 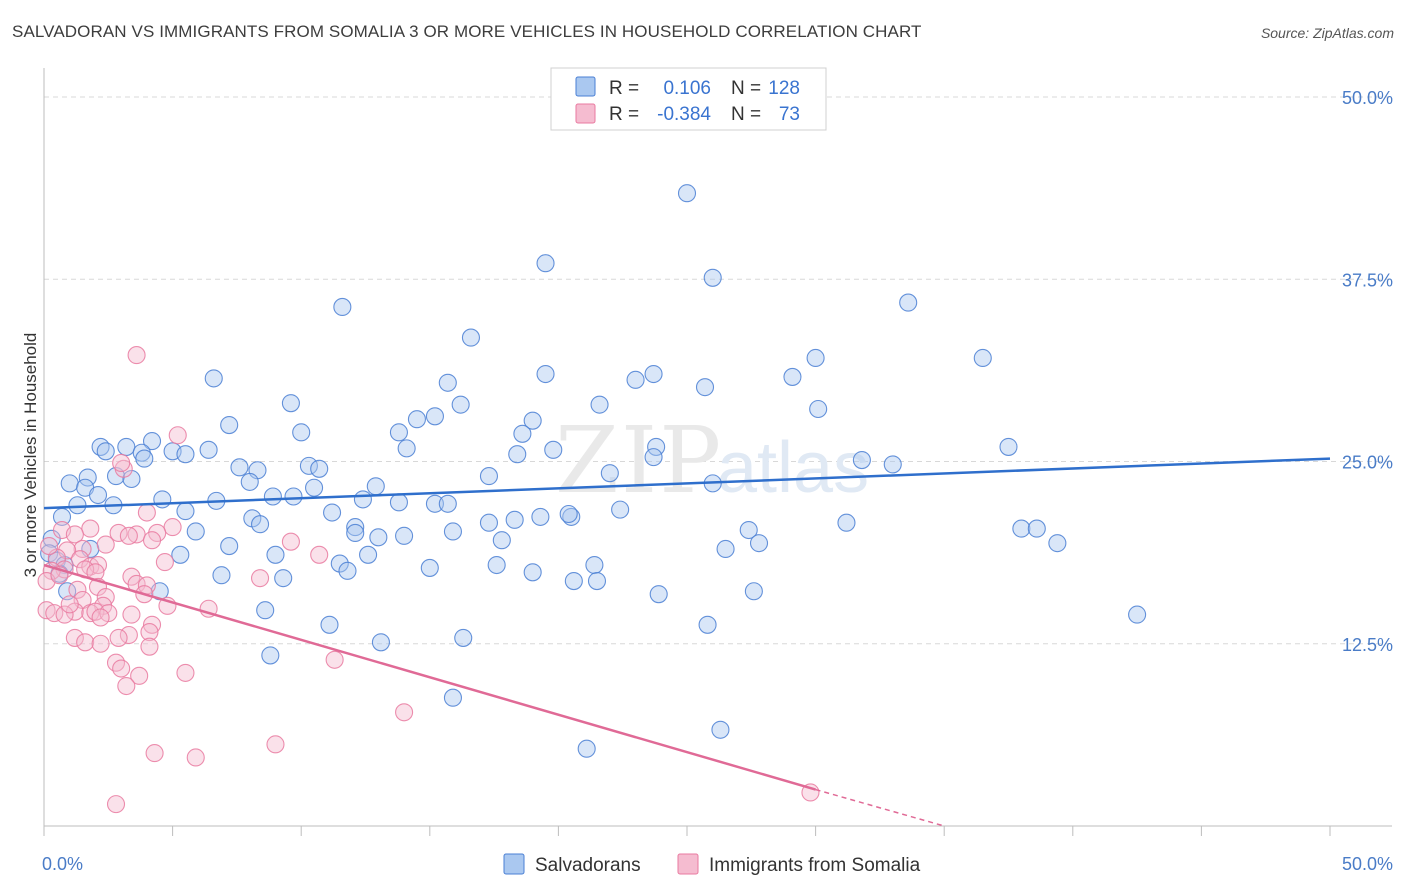 I want to click on trend-line-salvadorans, so click(x=687, y=483).